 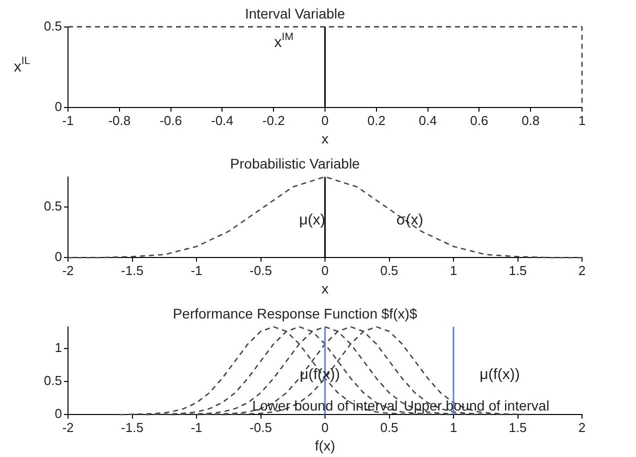 What do you see at coordinates (119, 120) in the screenshot?
I see `x-tick-label: -0.8` at bounding box center [119, 120].